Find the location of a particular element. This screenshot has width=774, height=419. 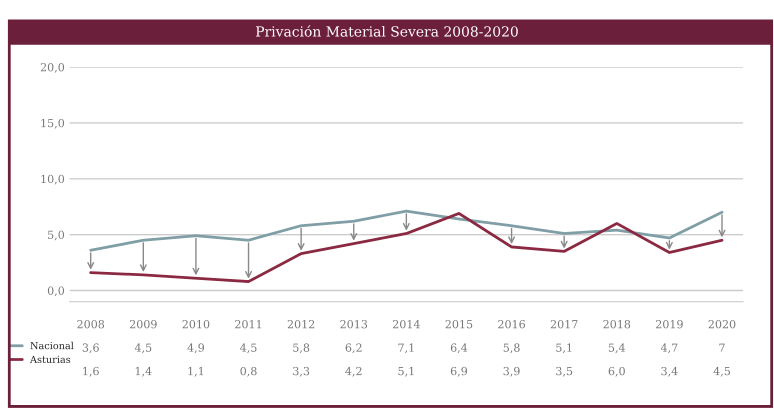

data-label: 4,9 is located at coordinates (195, 348).